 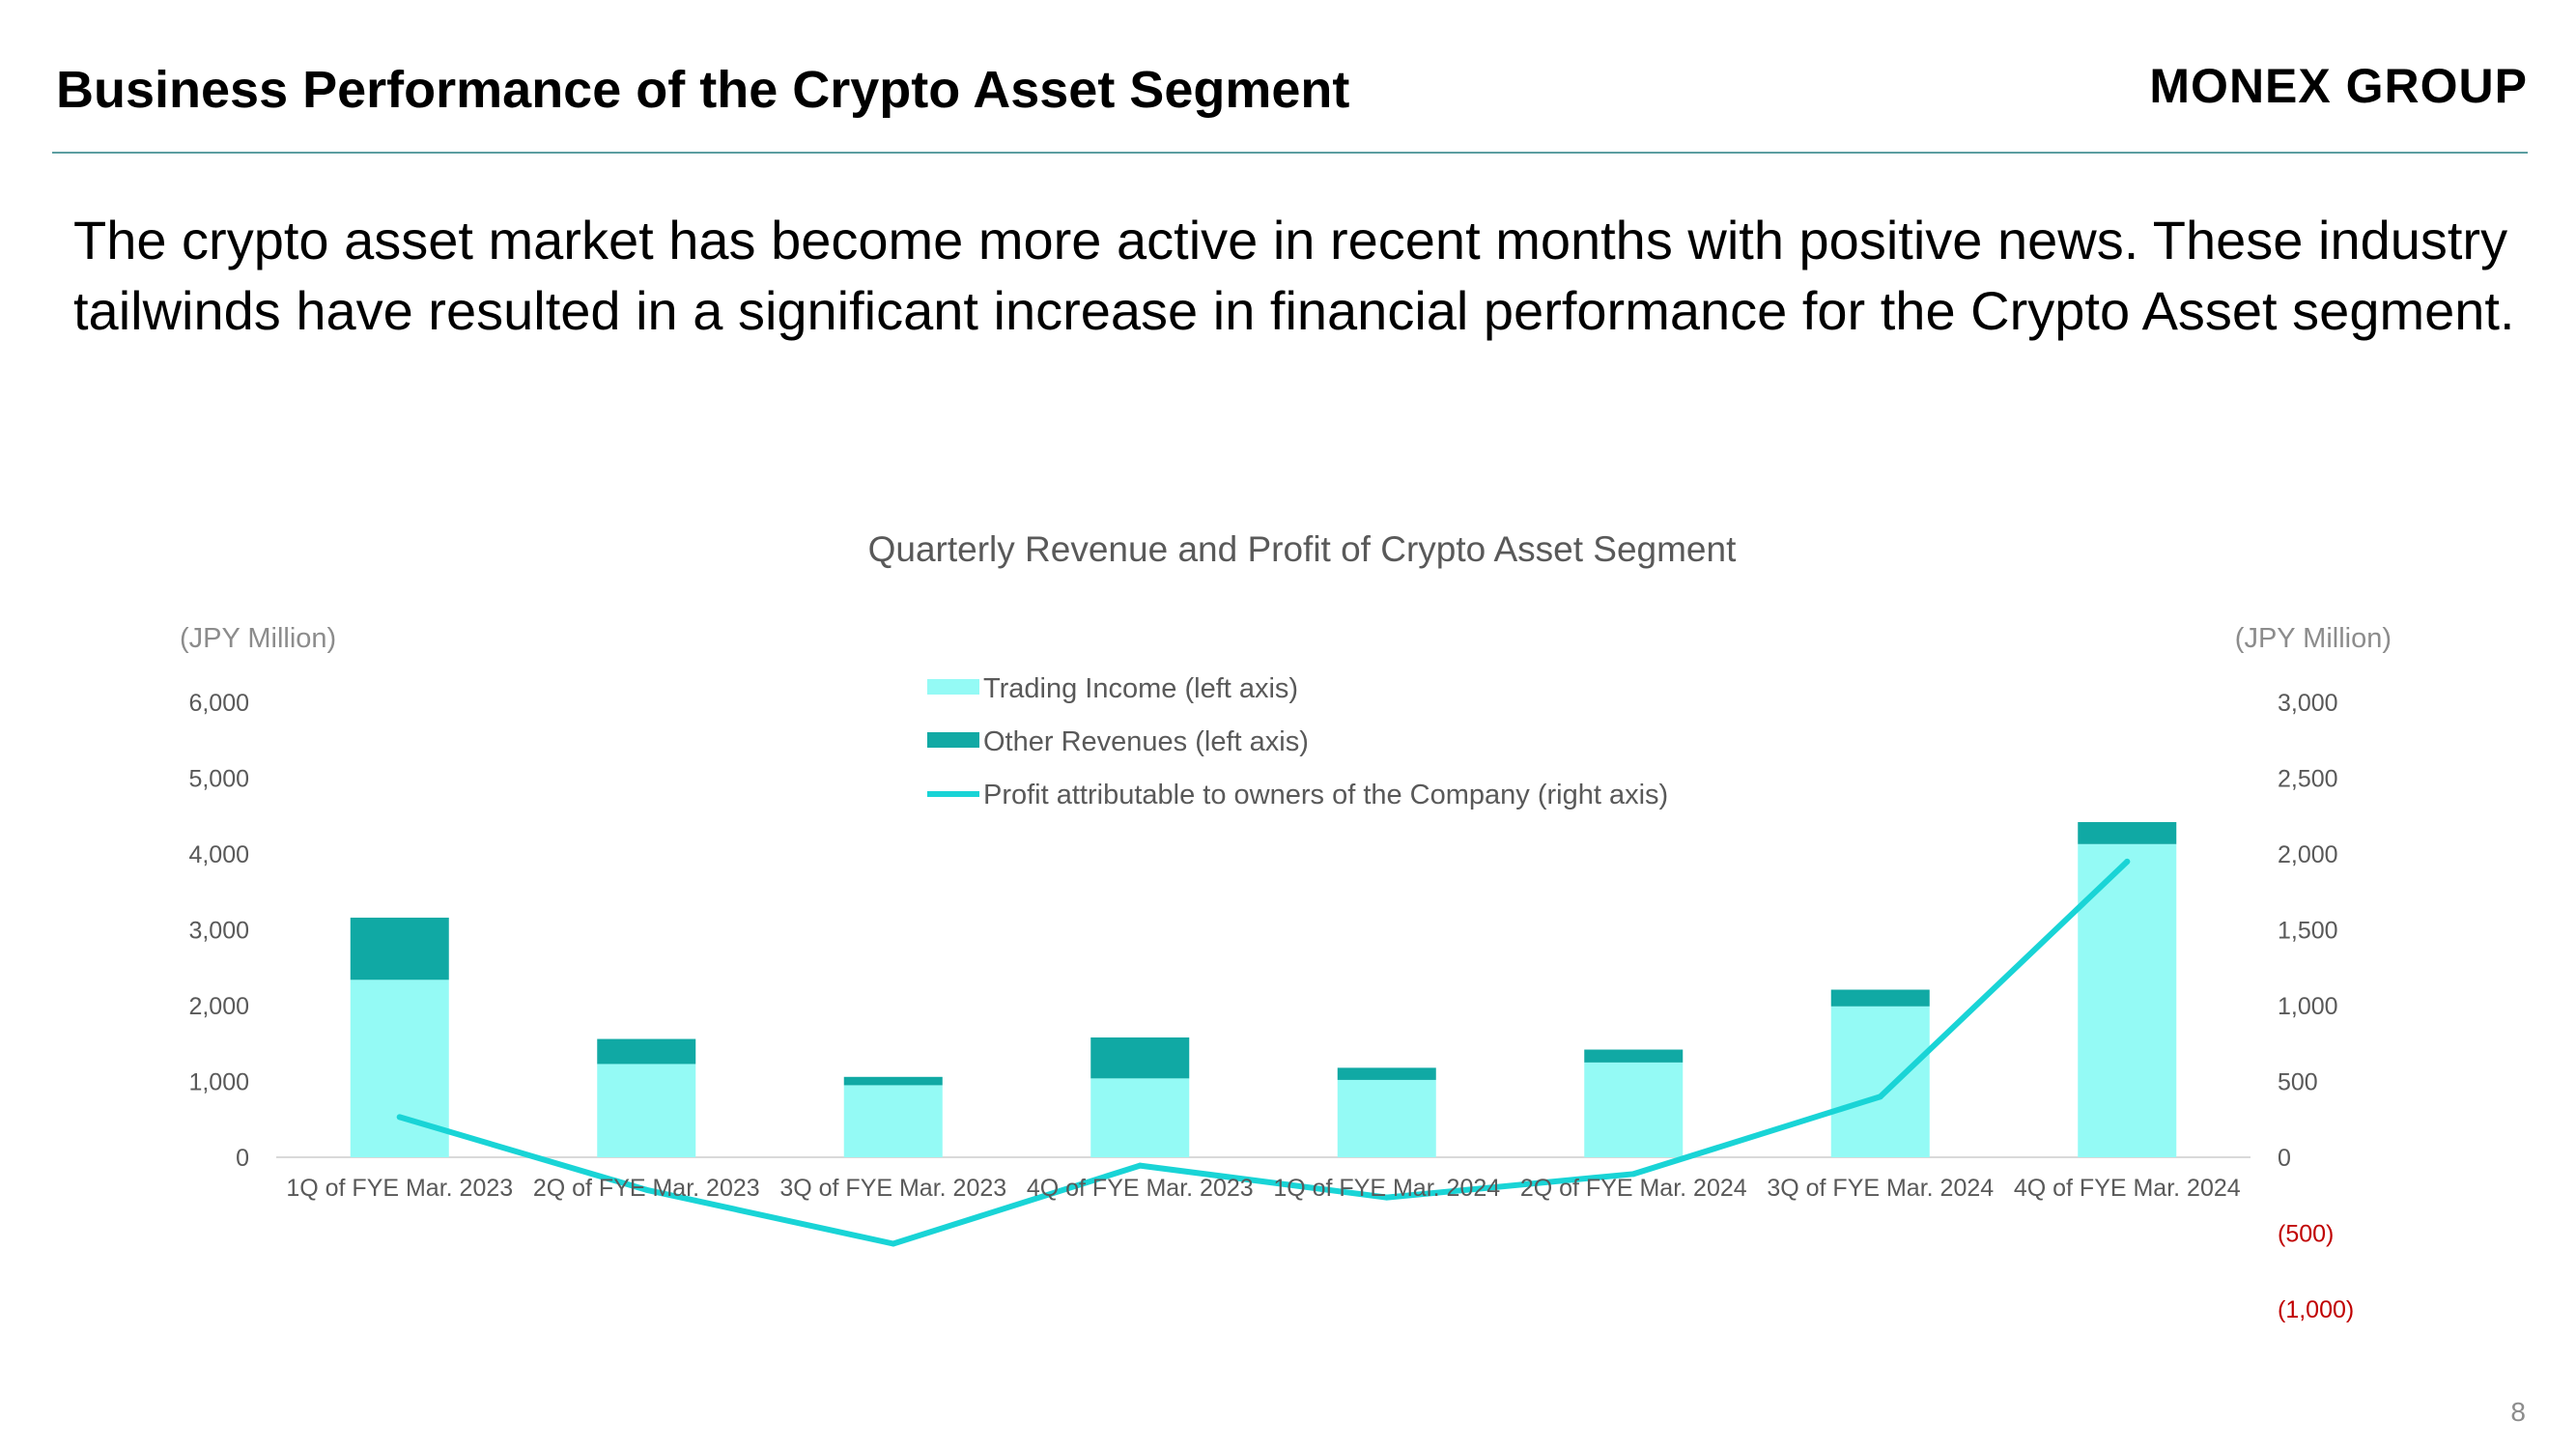 What do you see at coordinates (1386, 1188) in the screenshot?
I see `category-label: 1Q of FYE Mar. 2024` at bounding box center [1386, 1188].